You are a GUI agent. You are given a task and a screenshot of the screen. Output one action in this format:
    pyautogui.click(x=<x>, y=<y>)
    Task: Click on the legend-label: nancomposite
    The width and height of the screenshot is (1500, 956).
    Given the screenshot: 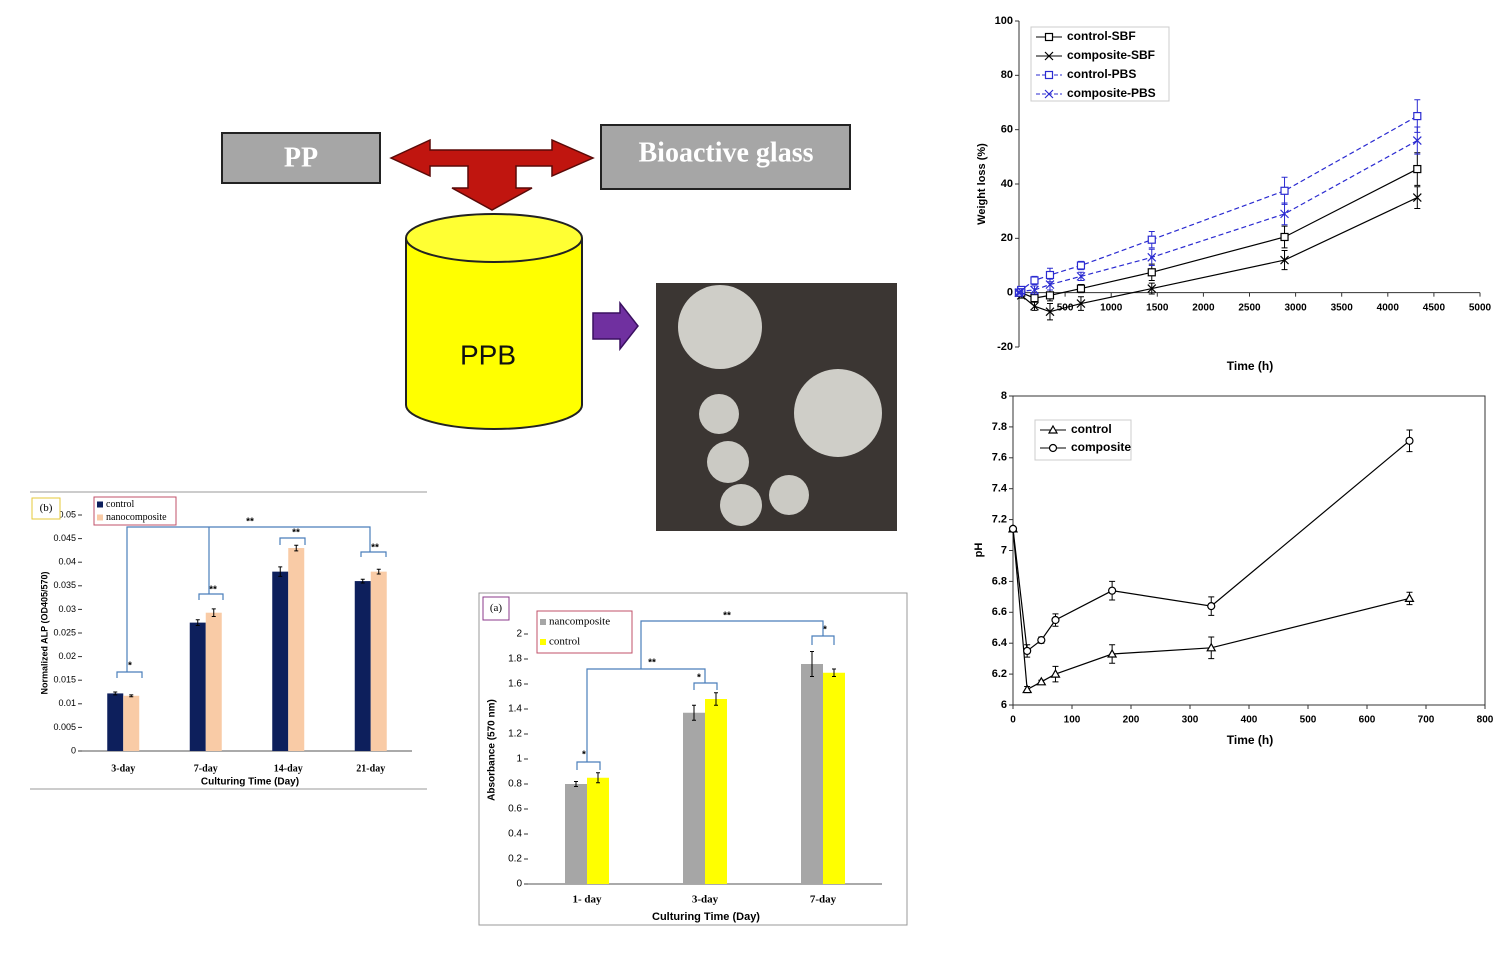 What is the action you would take?
    pyautogui.click(x=579, y=622)
    